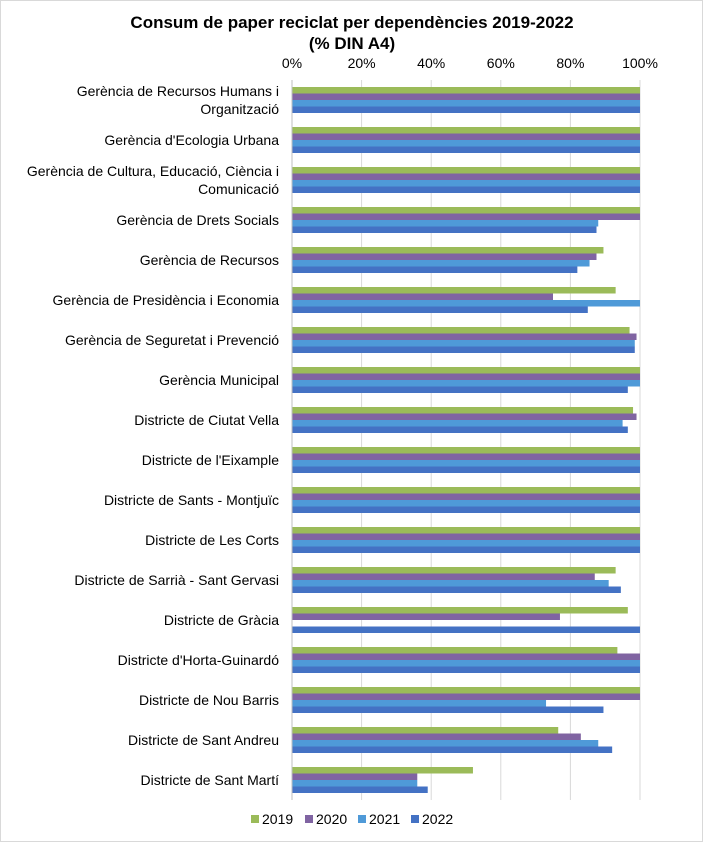 The width and height of the screenshot is (704, 843). What do you see at coordinates (206, 420) in the screenshot?
I see `category-label: Districte de Ciutat Vella` at bounding box center [206, 420].